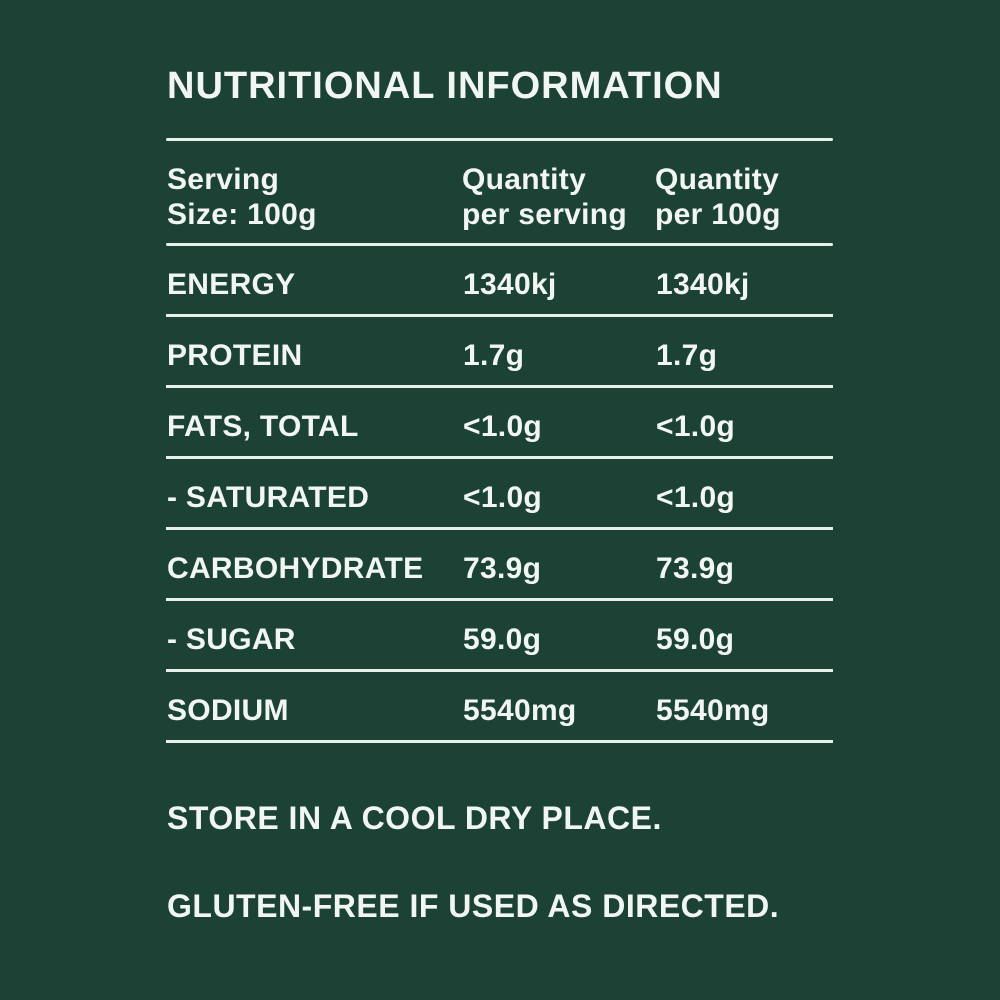  Describe the element at coordinates (494, 355) in the screenshot. I see `row-value-per-serving: 1.7g` at that location.